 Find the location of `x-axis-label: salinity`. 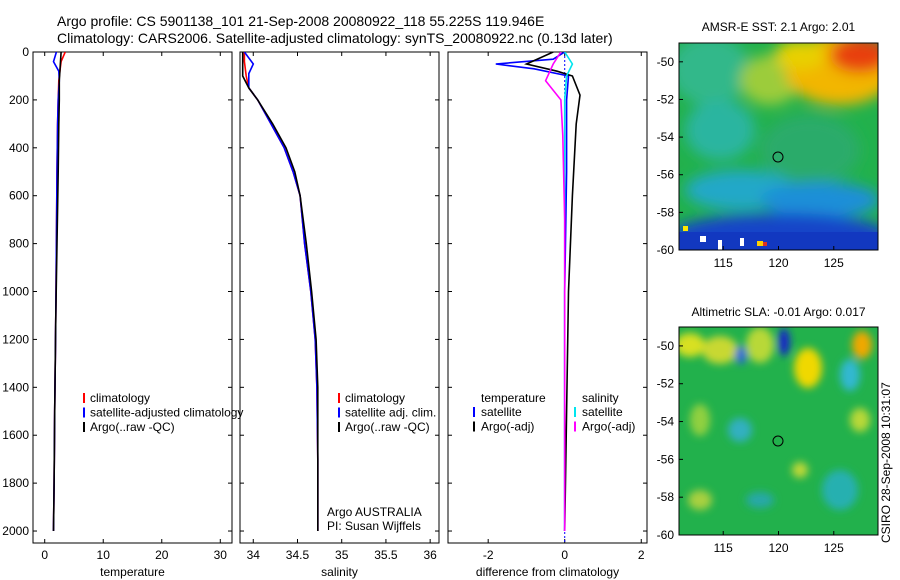

x-axis-label: salinity is located at coordinates (339, 572).